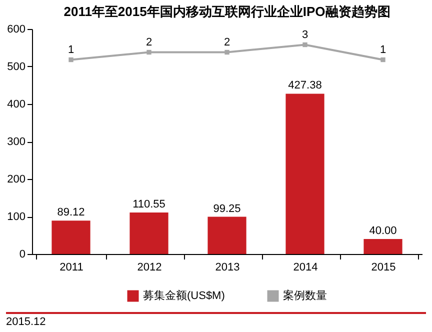 This screenshot has width=432, height=332. What do you see at coordinates (227, 11) in the screenshot?
I see `chart-title: 2011年至2015年国内移动互联网行业企业IPO融资趋势图` at bounding box center [227, 11].